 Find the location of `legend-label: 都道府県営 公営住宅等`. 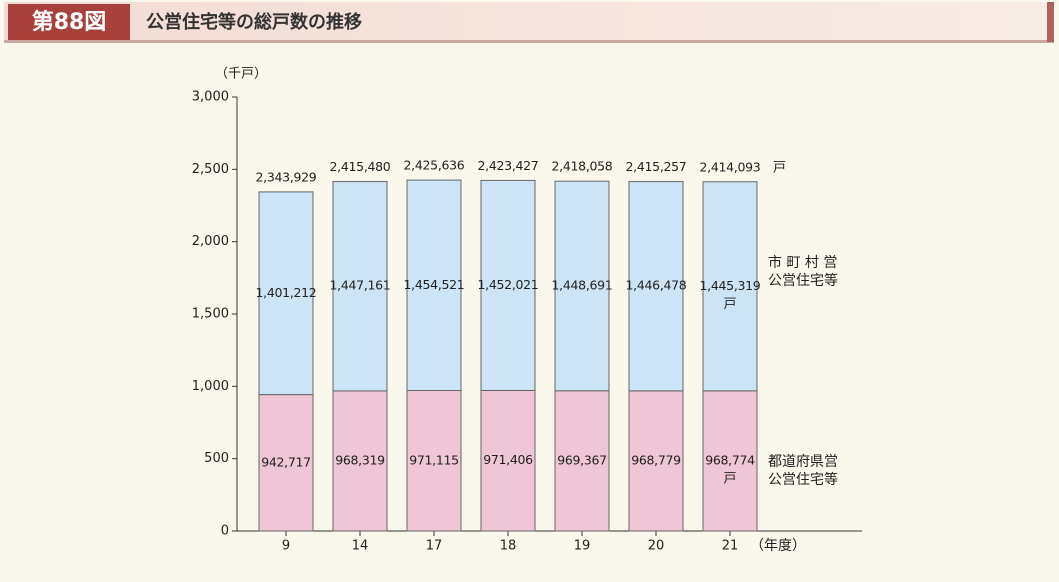

legend-label: 都道府県営 公営住宅等 is located at coordinates (803, 470).